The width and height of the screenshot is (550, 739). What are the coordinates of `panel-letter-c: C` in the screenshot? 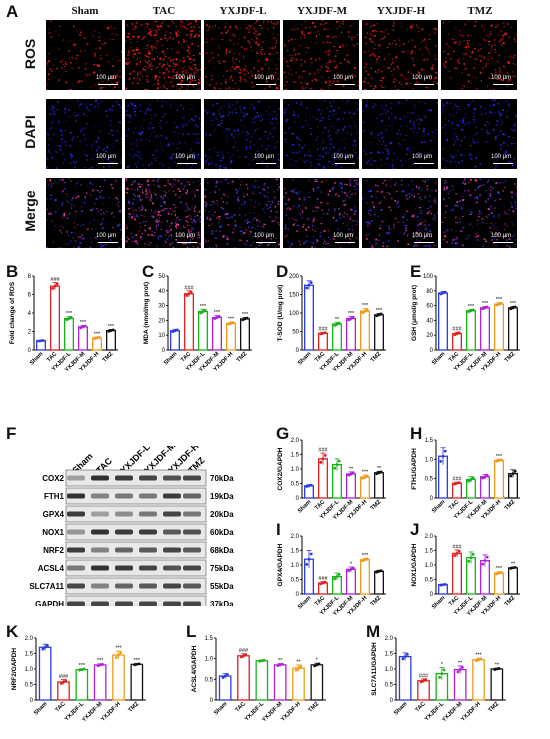 It's located at (148, 271).